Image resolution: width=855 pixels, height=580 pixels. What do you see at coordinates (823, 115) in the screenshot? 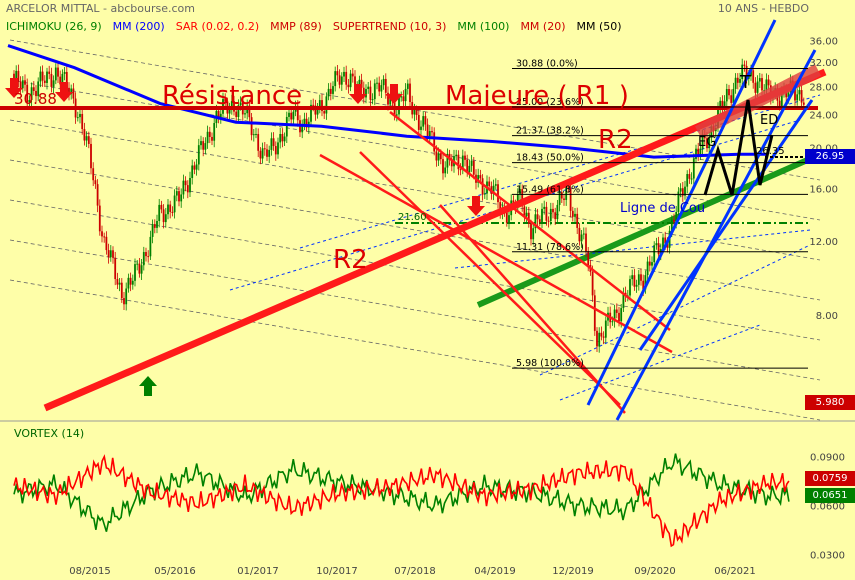
I see `price-tick-3: 24.00` at bounding box center [823, 115].